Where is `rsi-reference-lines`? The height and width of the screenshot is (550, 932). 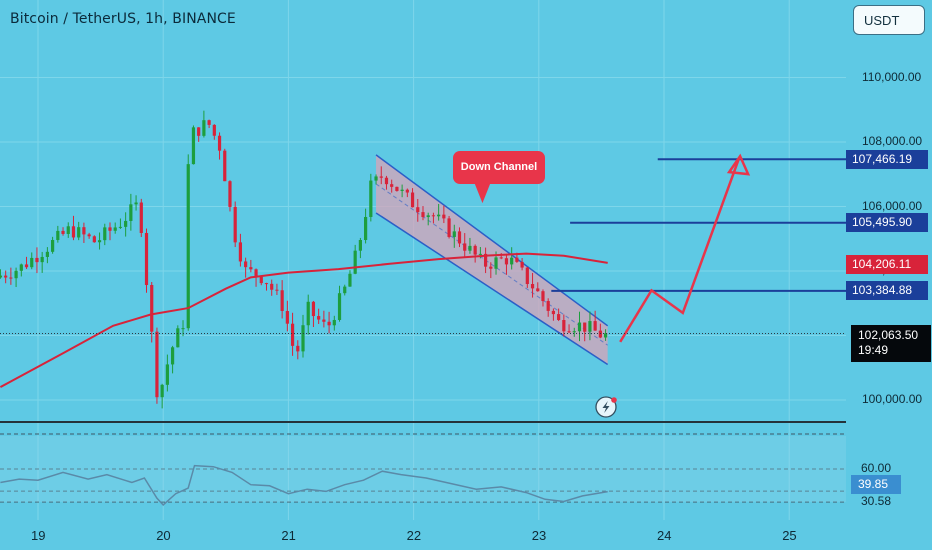 rsi-reference-lines is located at coordinates (423, 468).